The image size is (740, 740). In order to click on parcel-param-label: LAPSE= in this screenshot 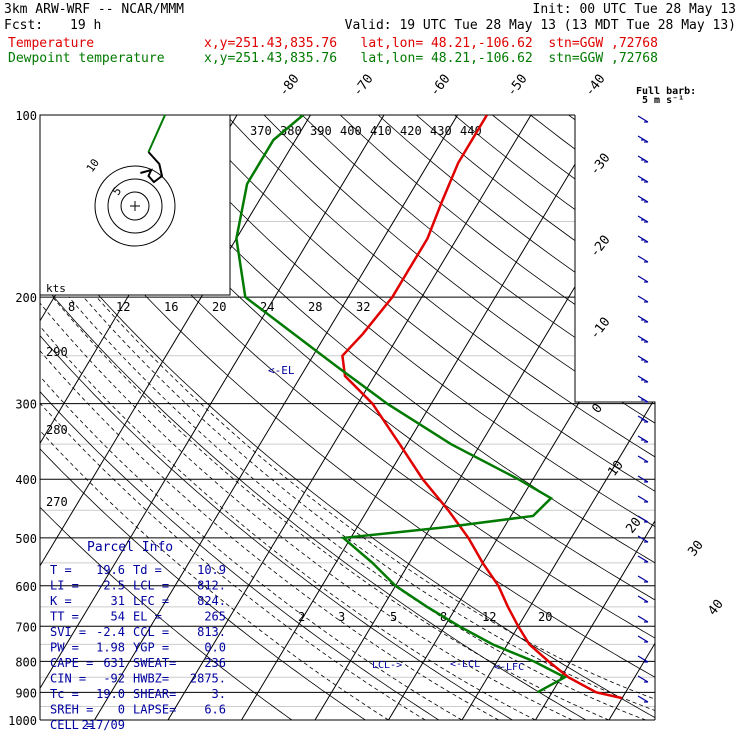, I will do `click(154, 710)`.